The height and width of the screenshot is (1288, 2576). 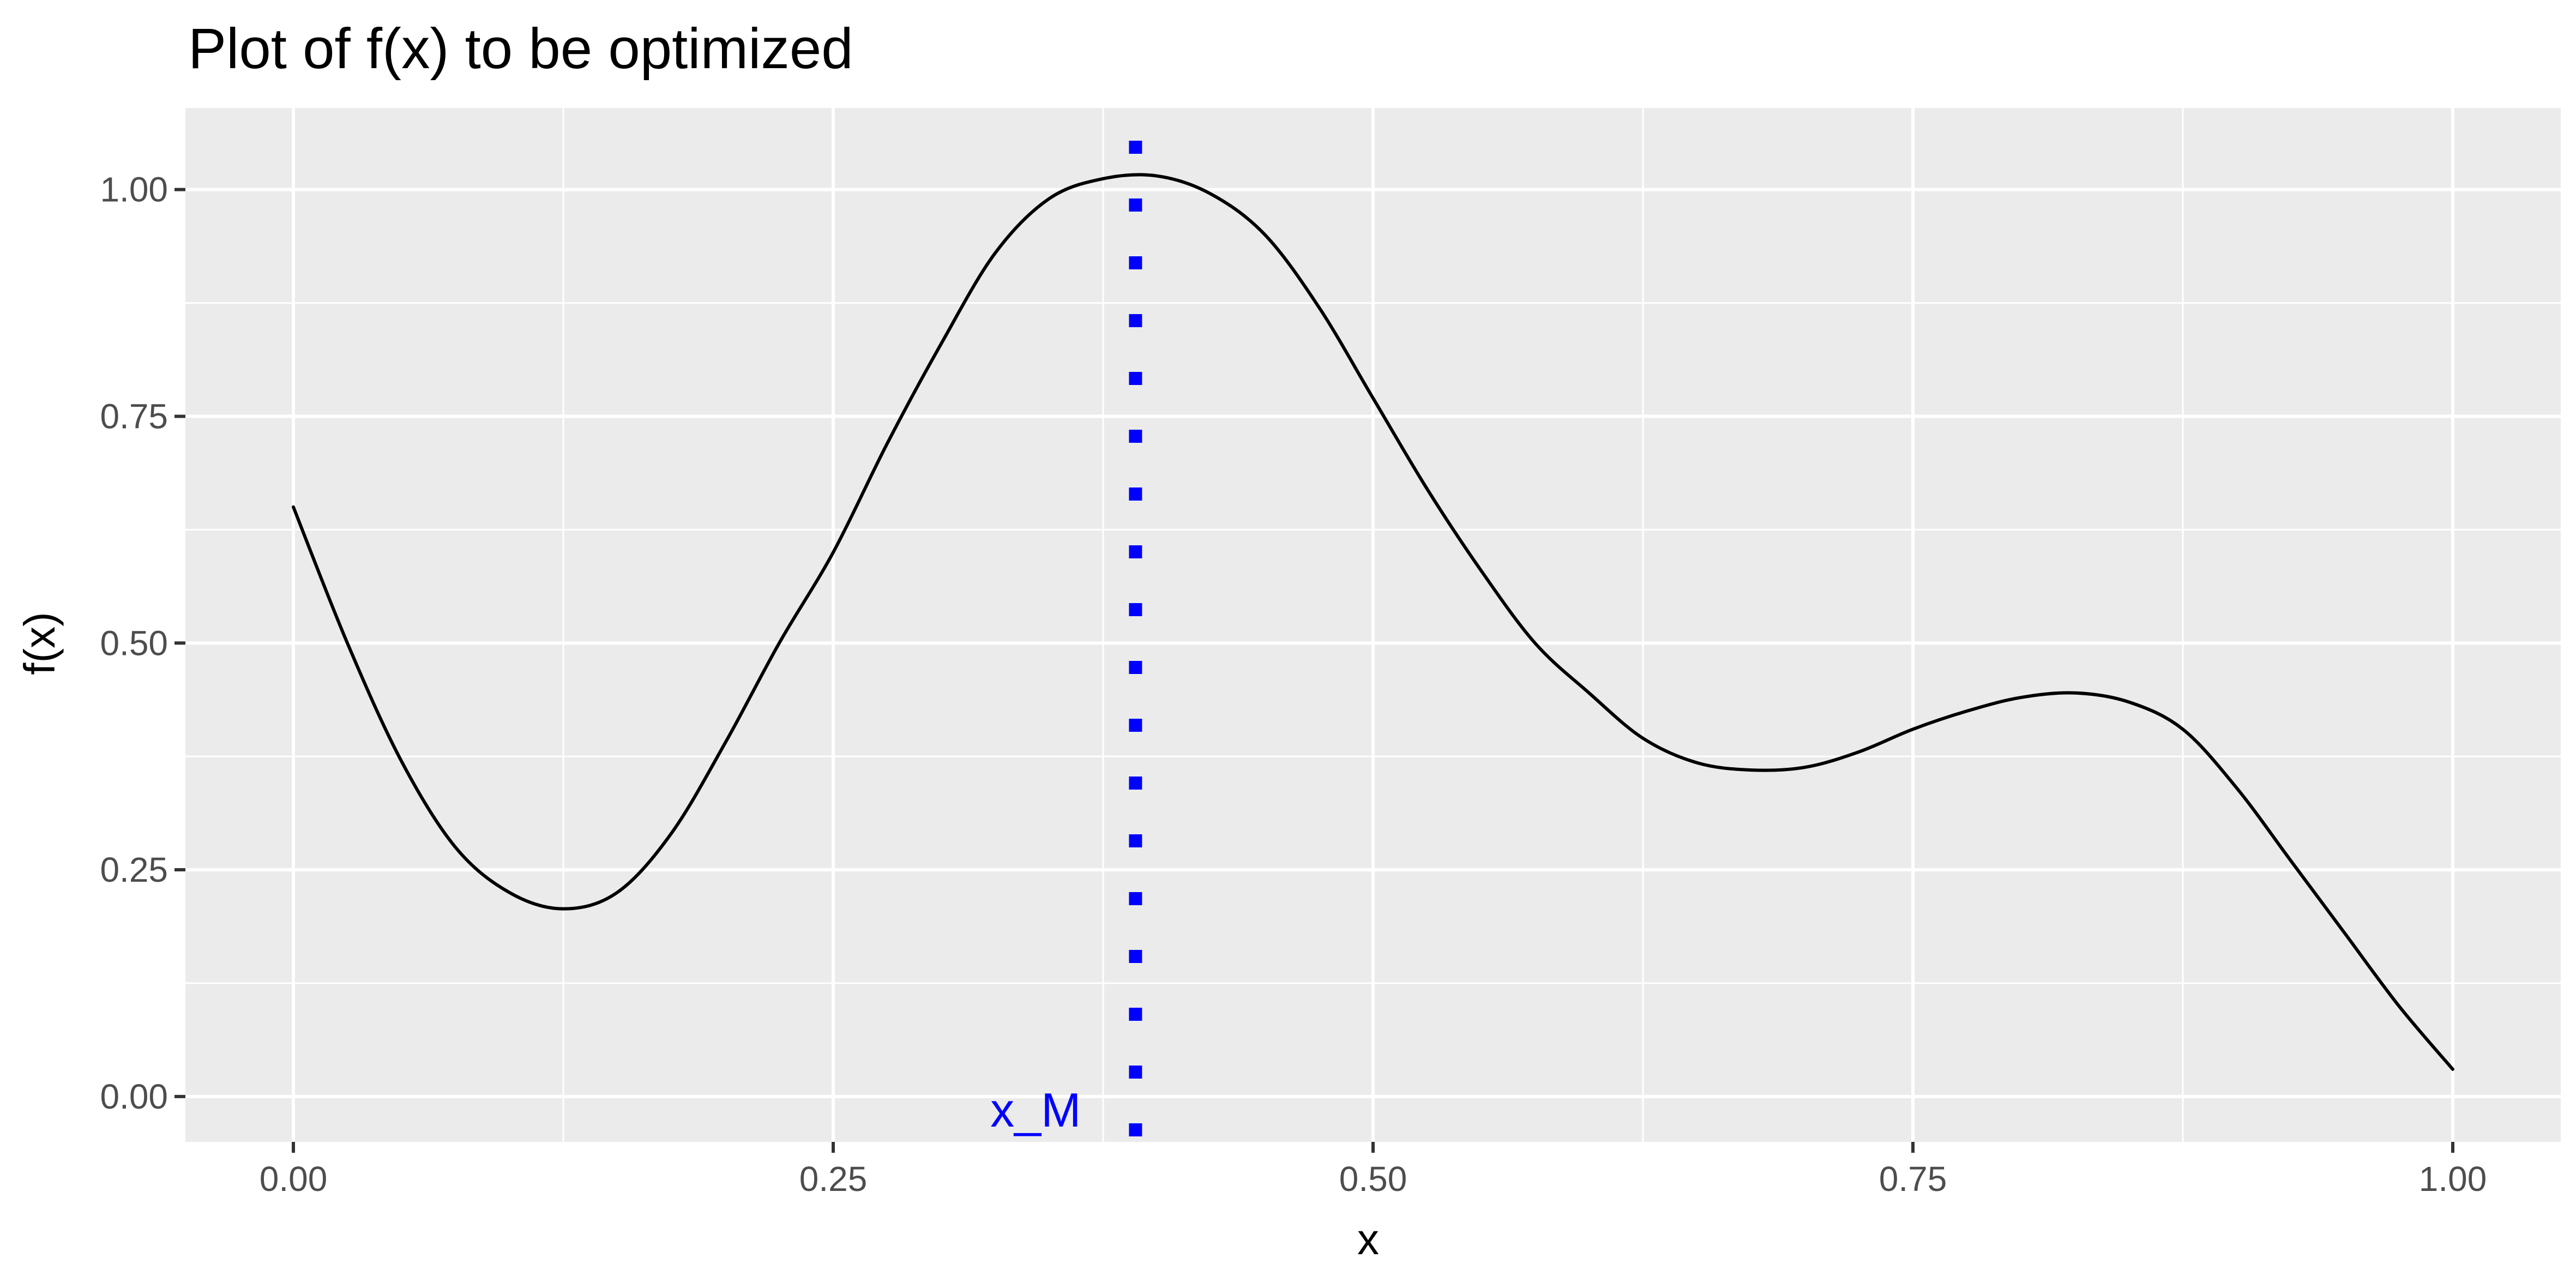 What do you see at coordinates (833, 1179) in the screenshot?
I see `x-tick-label: 0.25` at bounding box center [833, 1179].